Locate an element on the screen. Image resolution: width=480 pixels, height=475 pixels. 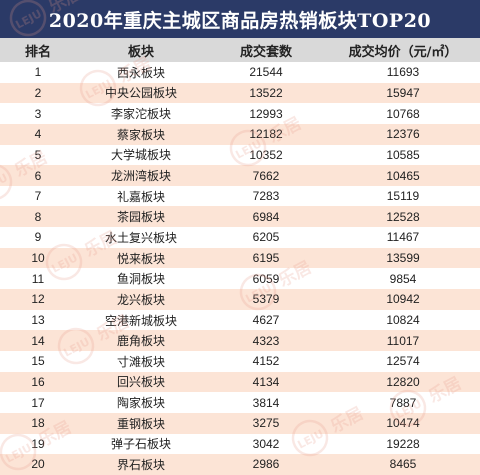
rank-cell: 16 is located at coordinates (38, 381).